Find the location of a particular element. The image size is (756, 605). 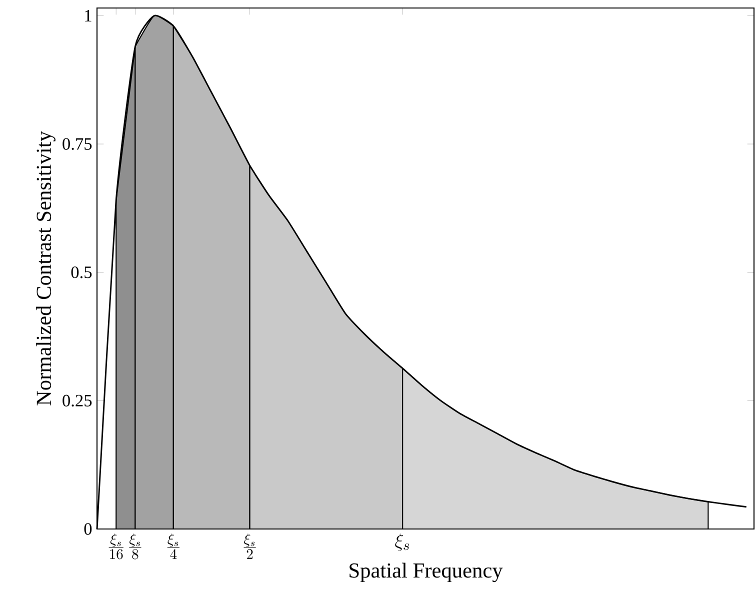

x-tick-label: $\frac{\xi_s}{2}$ is located at coordinates (250, 546).